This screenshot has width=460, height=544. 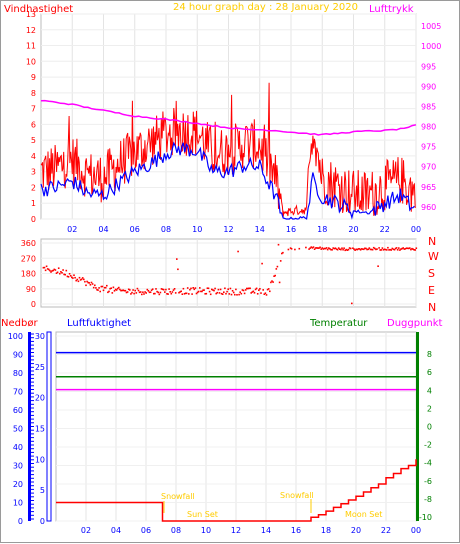 What do you see at coordinates (40, 367) in the screenshot?
I see `p3-humidity-tick-label: 25` at bounding box center [40, 367].